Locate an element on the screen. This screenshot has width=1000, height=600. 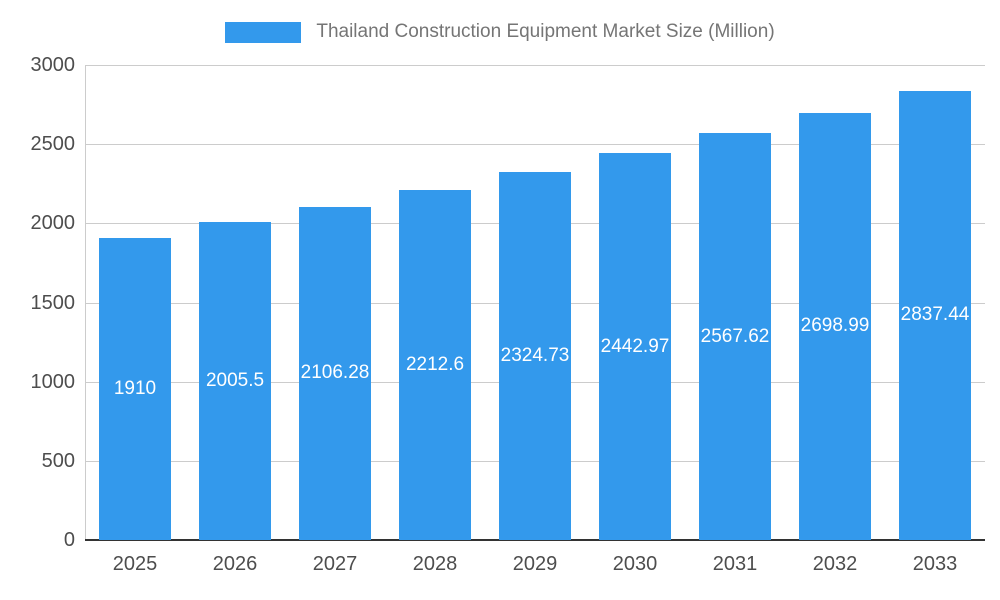
x-axis: 2025 2026 2027 2028 2029 2030 2031 2032 2033 is located at coordinates (535, 568).